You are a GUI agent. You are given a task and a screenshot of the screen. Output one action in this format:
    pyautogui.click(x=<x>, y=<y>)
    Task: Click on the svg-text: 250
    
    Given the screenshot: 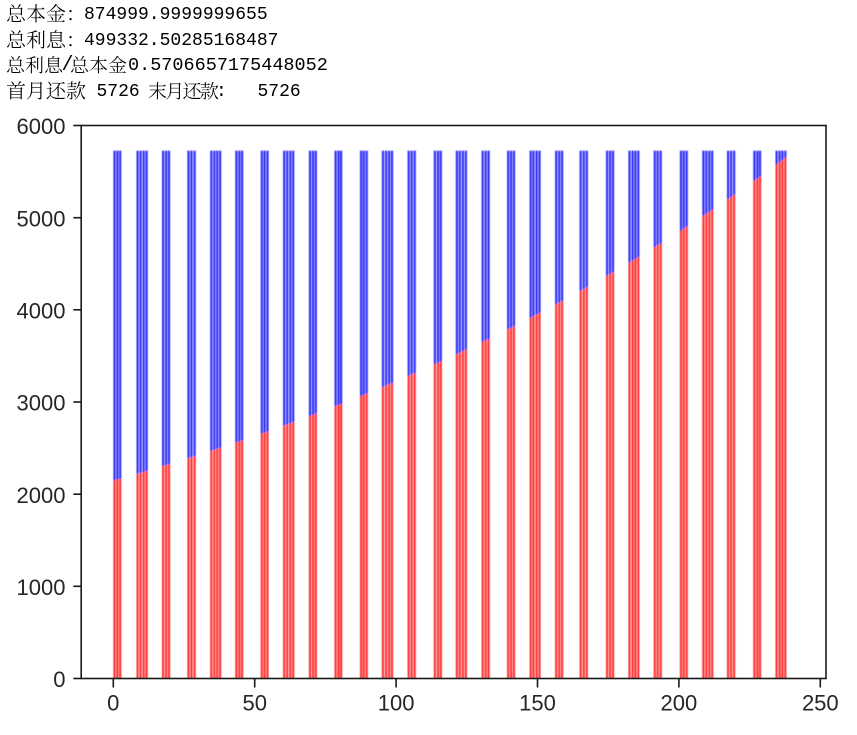 What is the action you would take?
    pyautogui.click(x=820, y=703)
    